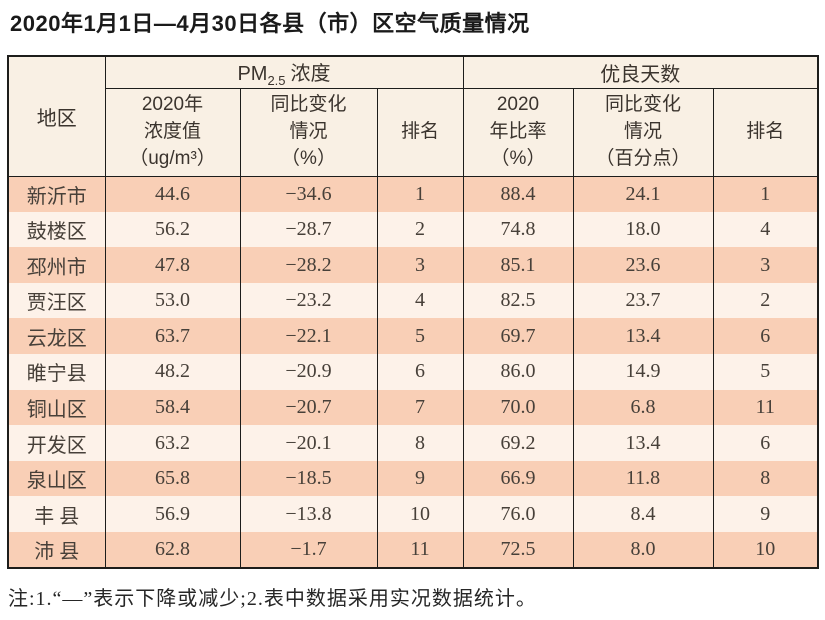 The image size is (825, 620). Describe the element at coordinates (308, 194) in the screenshot. I see `pm-change-cell: −34.6` at that location.